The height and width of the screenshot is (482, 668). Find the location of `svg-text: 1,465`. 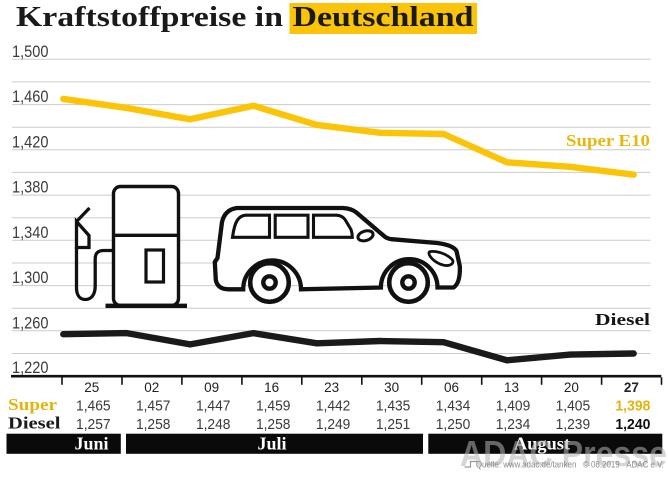

svg-text: 1,465 is located at coordinates (93, 406).